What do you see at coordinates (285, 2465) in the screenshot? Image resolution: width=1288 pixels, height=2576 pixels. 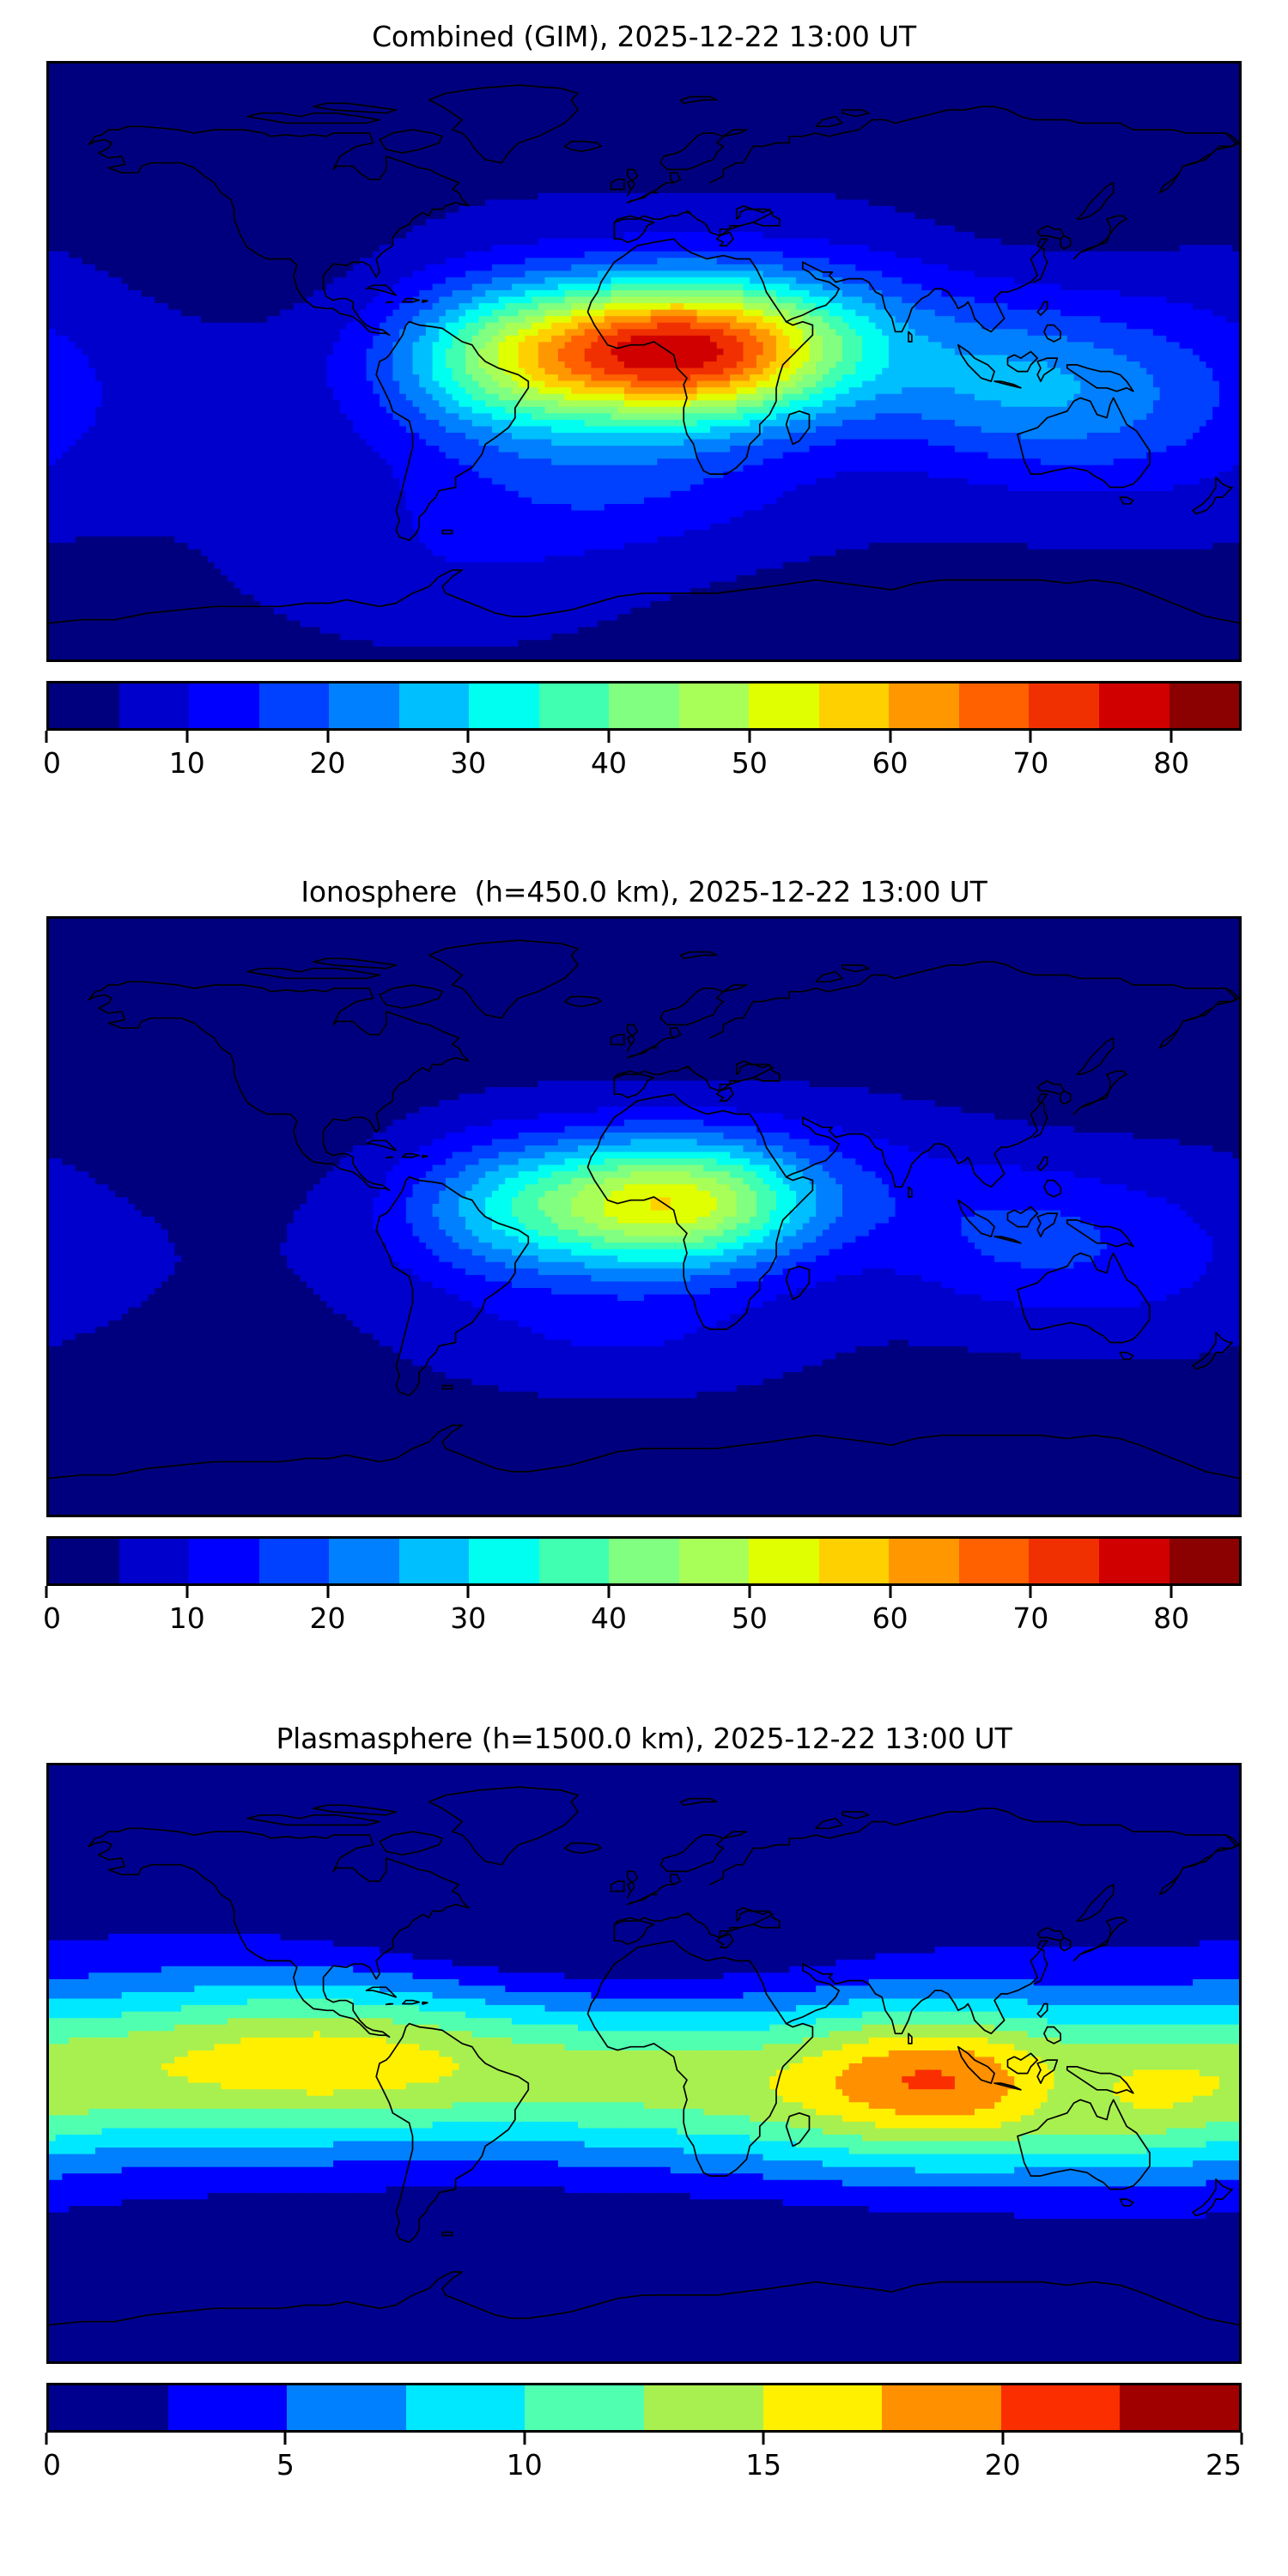 I see `colorbar-tick-label: 5` at bounding box center [285, 2465].